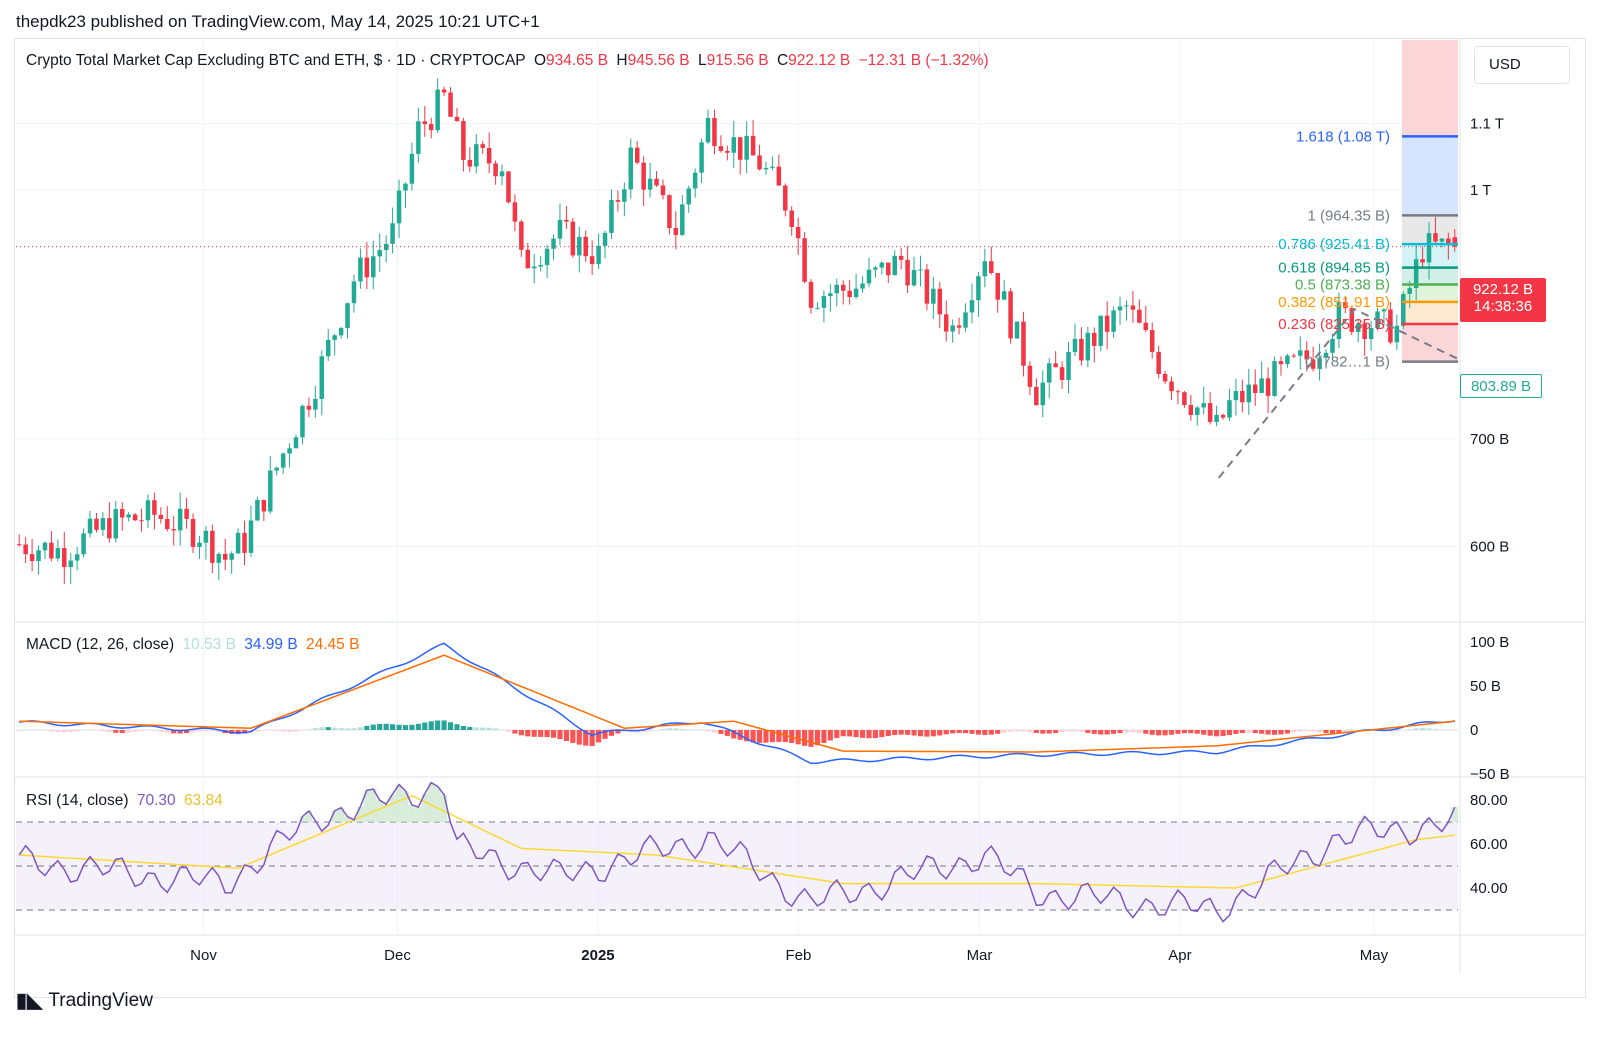  Describe the element at coordinates (1489, 642) in the screenshot. I see `macd-tick-label: 100 B` at that location.